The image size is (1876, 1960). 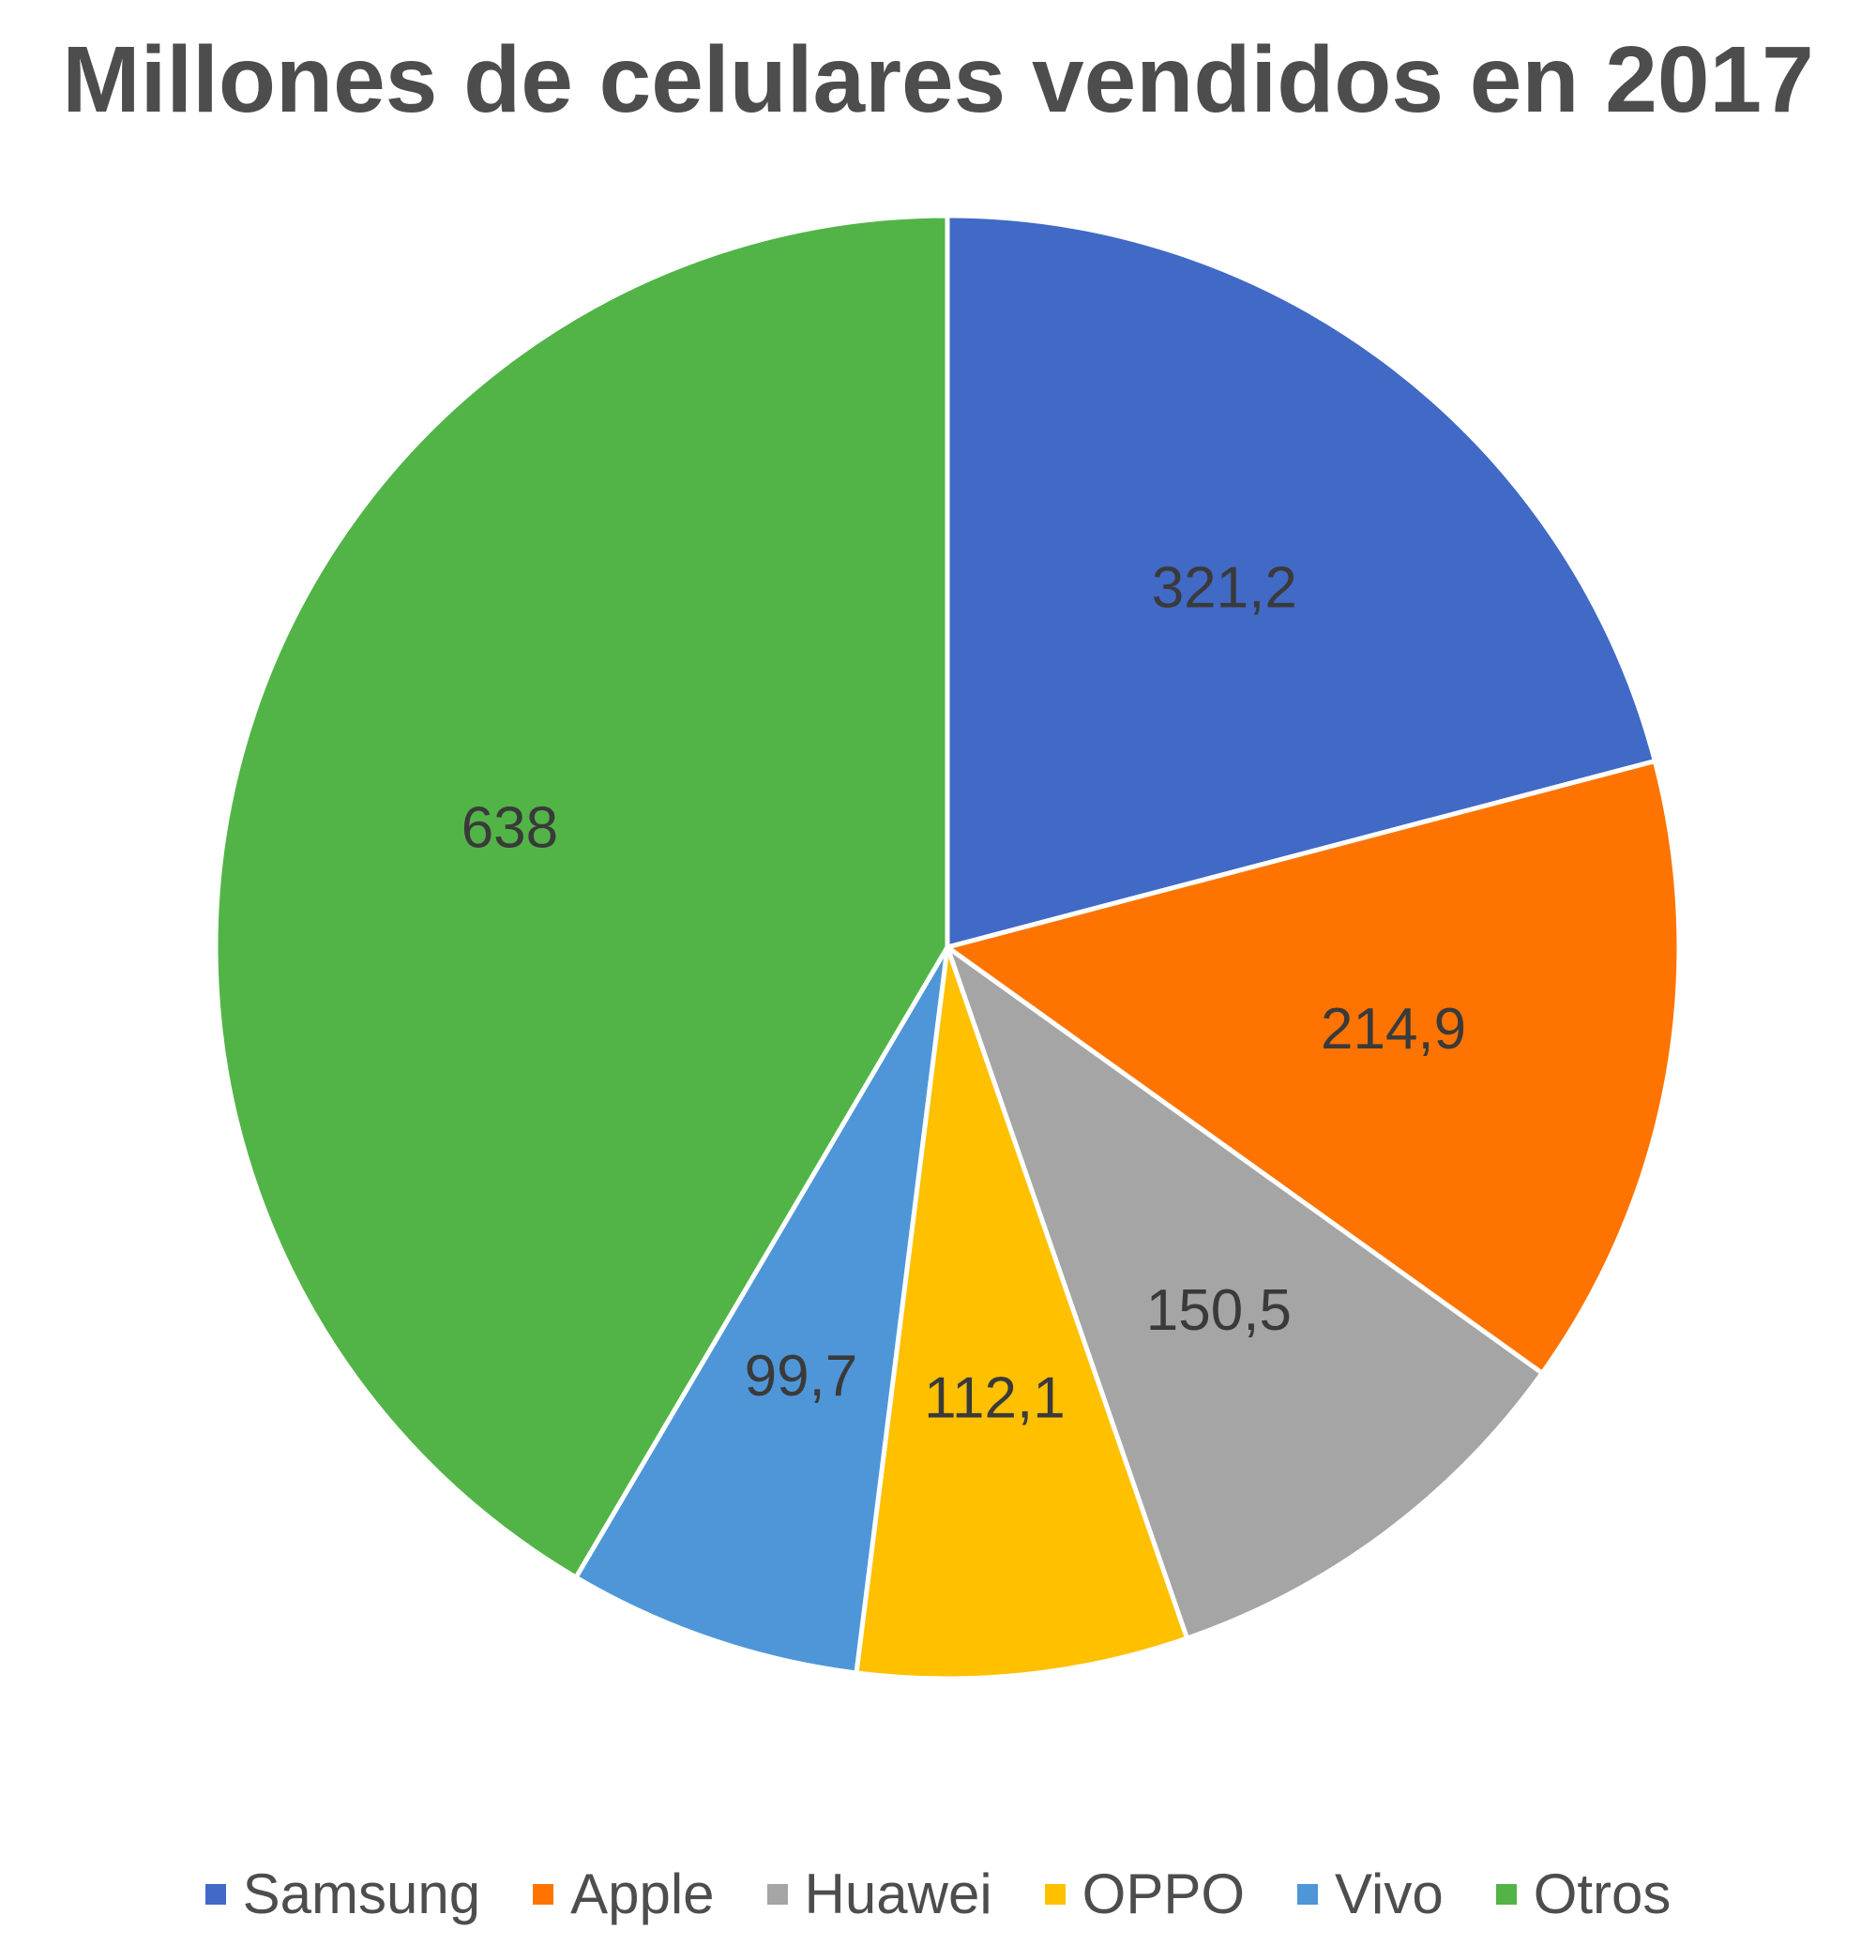 I want to click on legend-item-otros: Otros, so click(x=1583, y=1894).